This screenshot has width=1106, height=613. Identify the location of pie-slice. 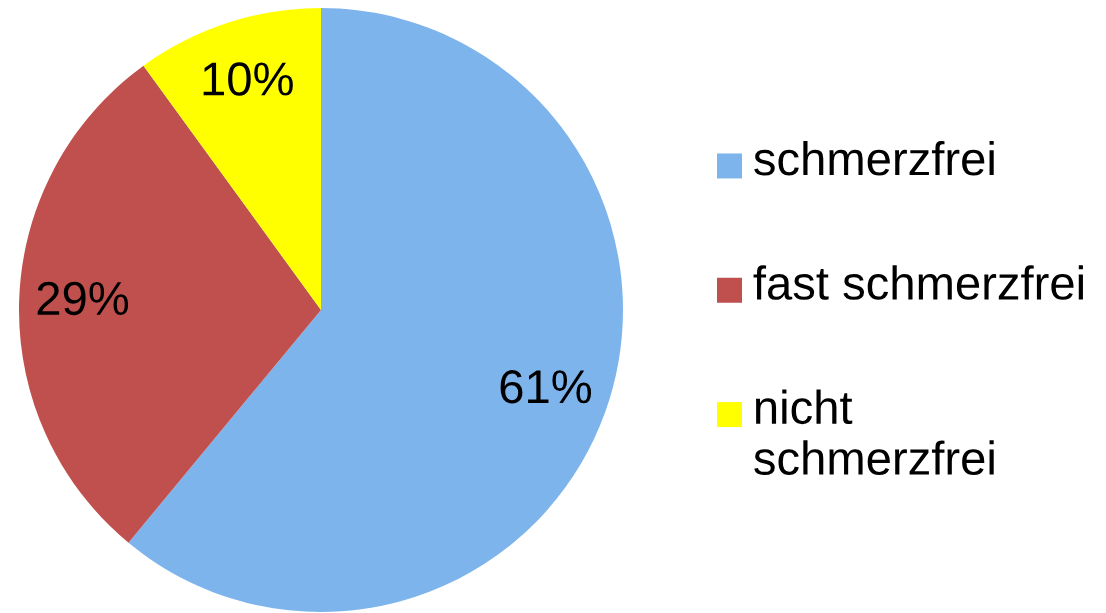
(232, 159).